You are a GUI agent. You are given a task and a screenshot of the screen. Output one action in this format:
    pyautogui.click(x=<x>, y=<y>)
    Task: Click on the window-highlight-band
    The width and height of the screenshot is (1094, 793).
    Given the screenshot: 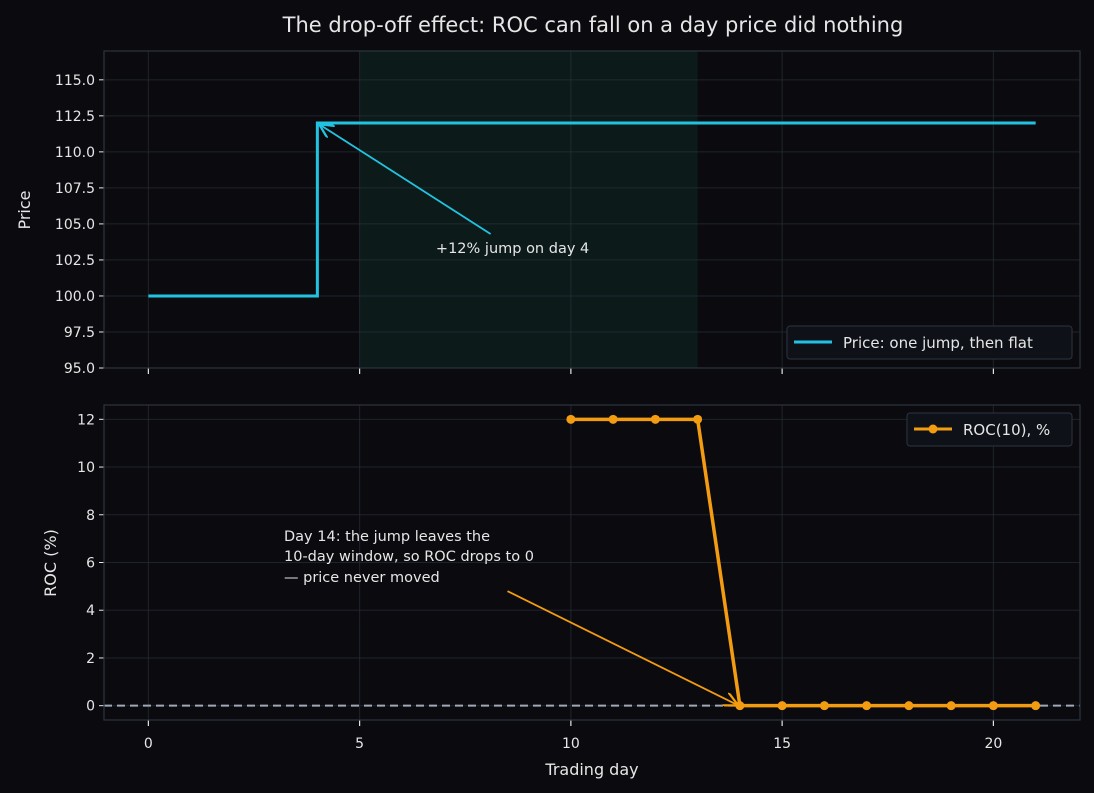 What is the action you would take?
    pyautogui.click(x=528, y=209)
    